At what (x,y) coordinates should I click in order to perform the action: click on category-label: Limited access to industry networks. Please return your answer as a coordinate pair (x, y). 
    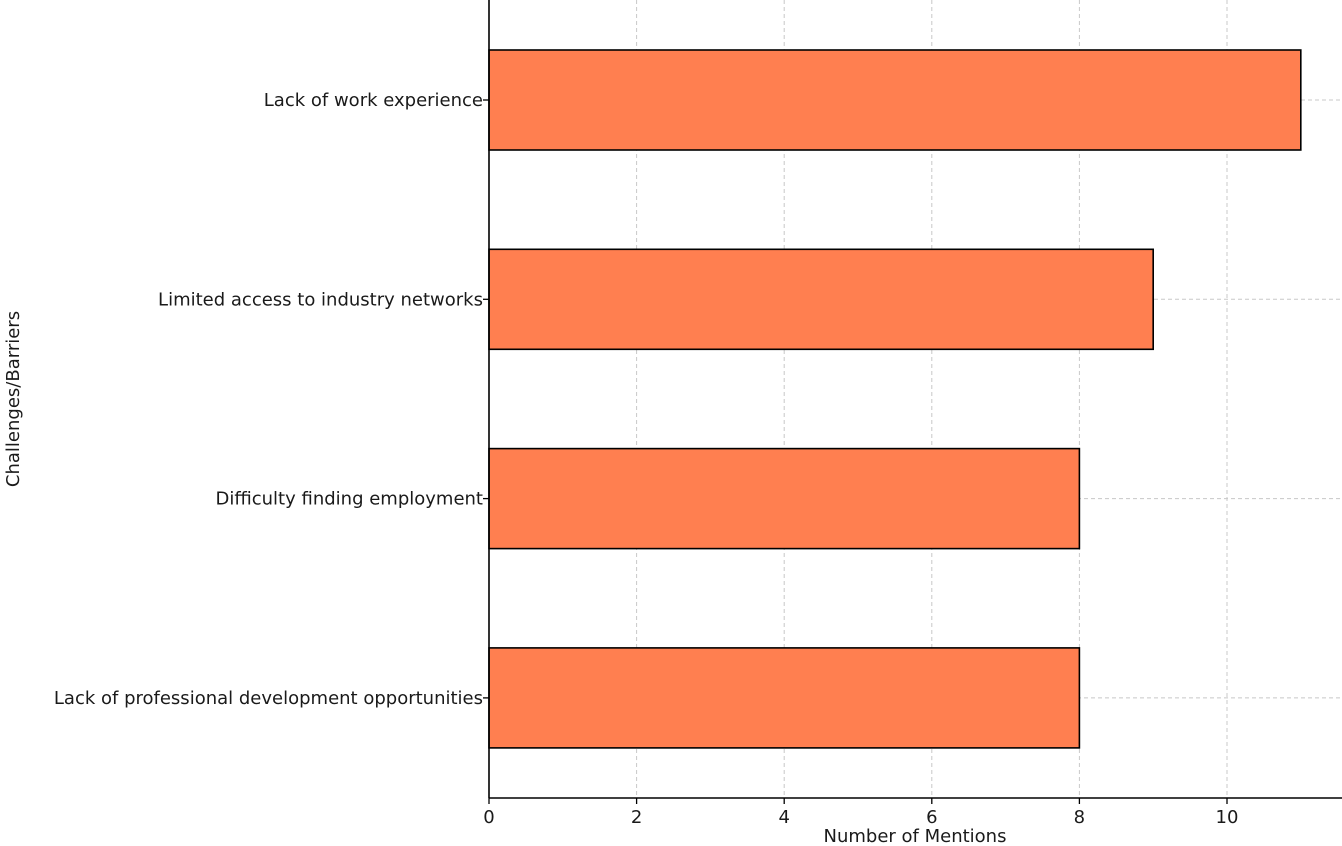
    Looking at the image, I should click on (320, 299).